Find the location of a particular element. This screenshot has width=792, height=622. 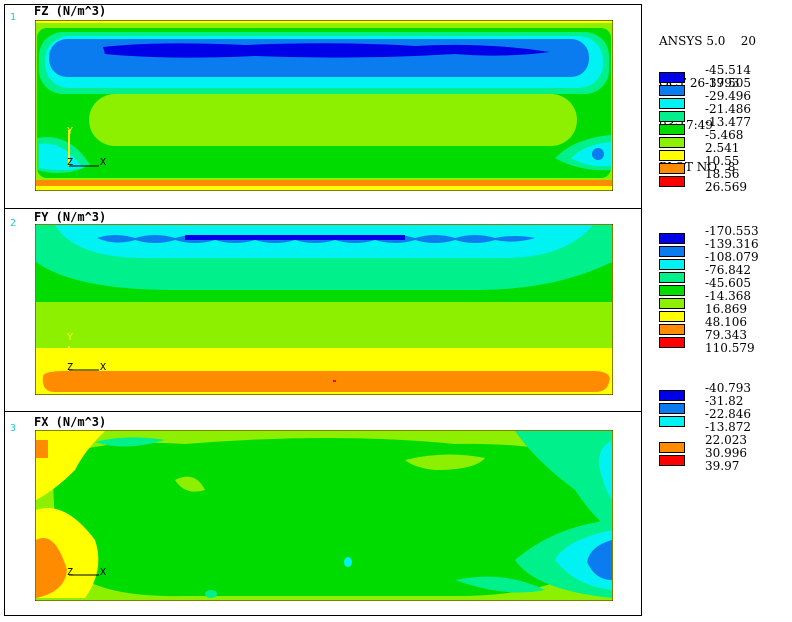

window-title: FZ (N/m^3) is located at coordinates (70, 11).